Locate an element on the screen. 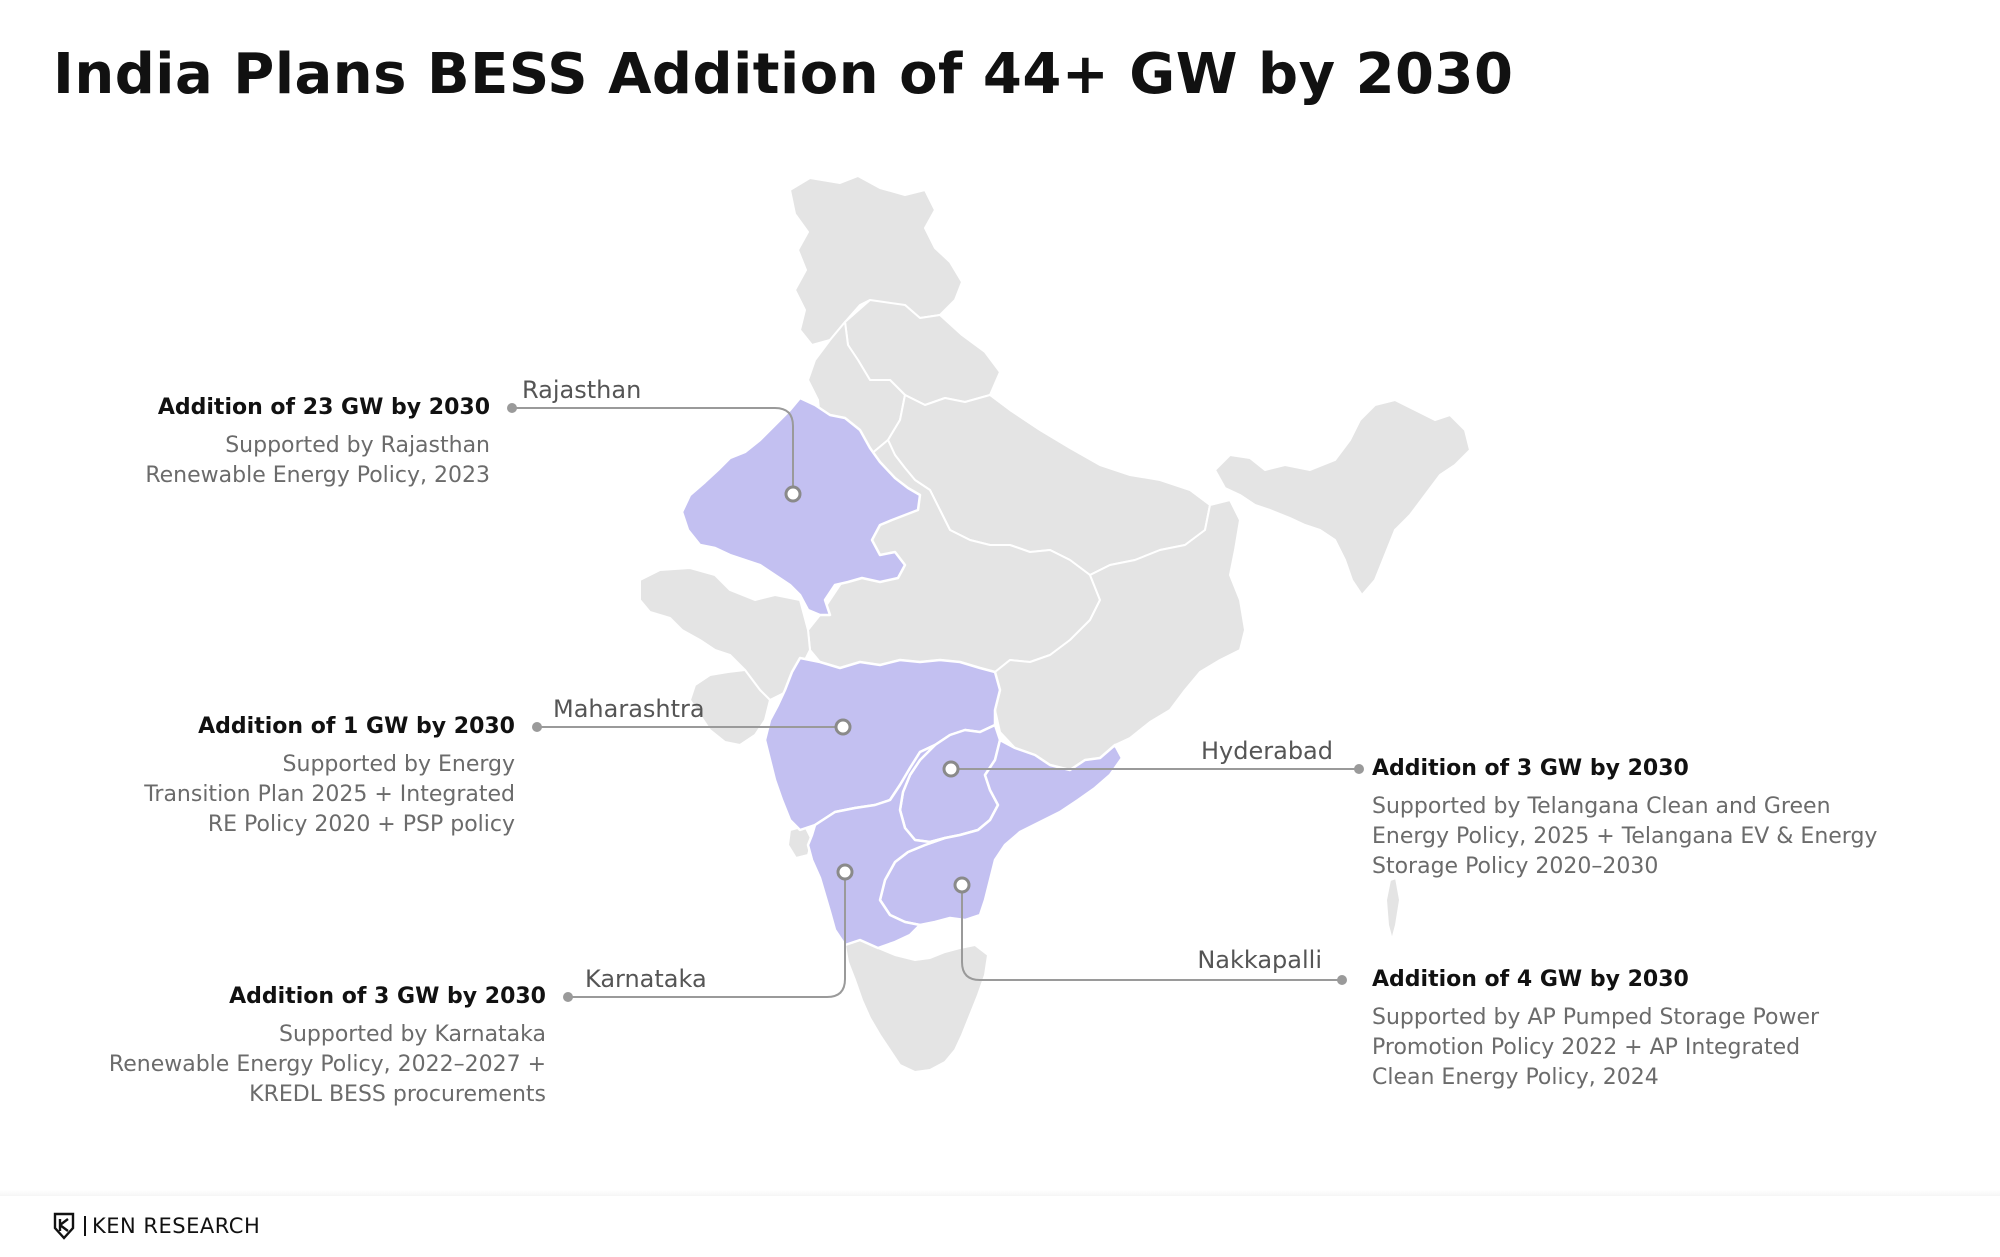 The width and height of the screenshot is (2000, 1257). nakkapalli-desc-line: Promotion Policy 2022 + AP Integrated is located at coordinates (1586, 1047).